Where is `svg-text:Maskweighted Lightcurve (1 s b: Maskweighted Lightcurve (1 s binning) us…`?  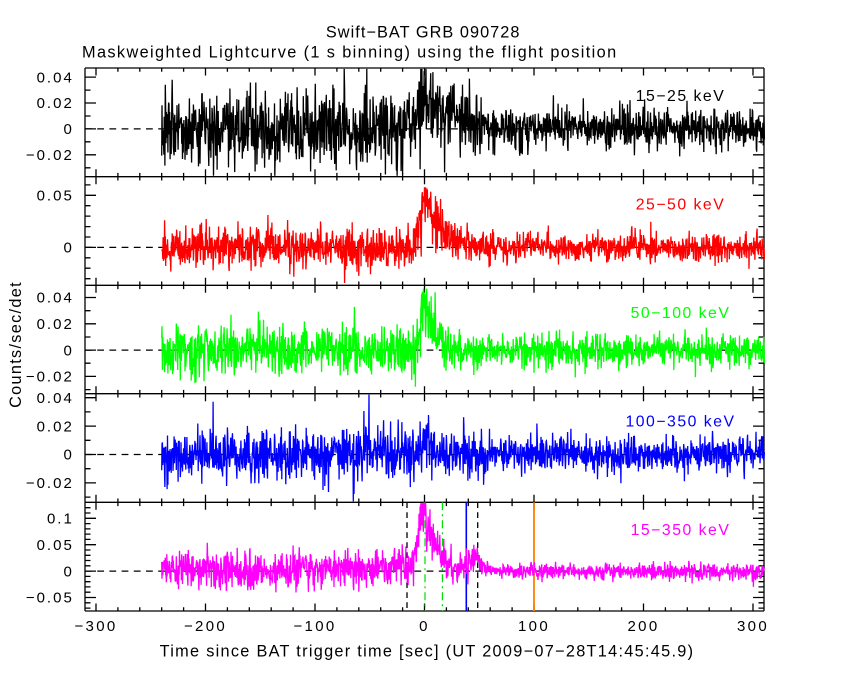 svg-text:Maskweighted Lightcurve (1 s b: Maskweighted Lightcurve (1 s binning) us… is located at coordinates (350, 53).